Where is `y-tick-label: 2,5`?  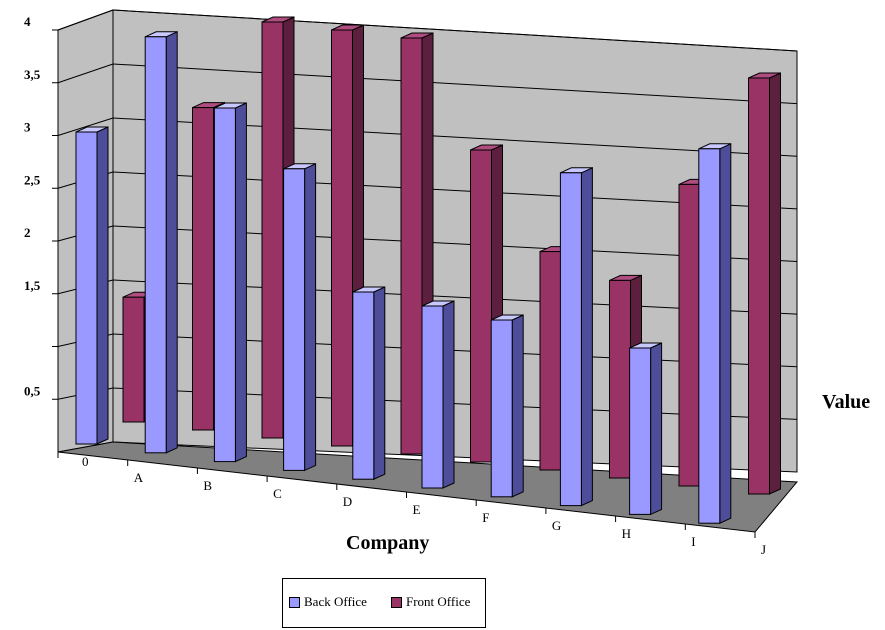 y-tick-label: 2,5 is located at coordinates (32, 179).